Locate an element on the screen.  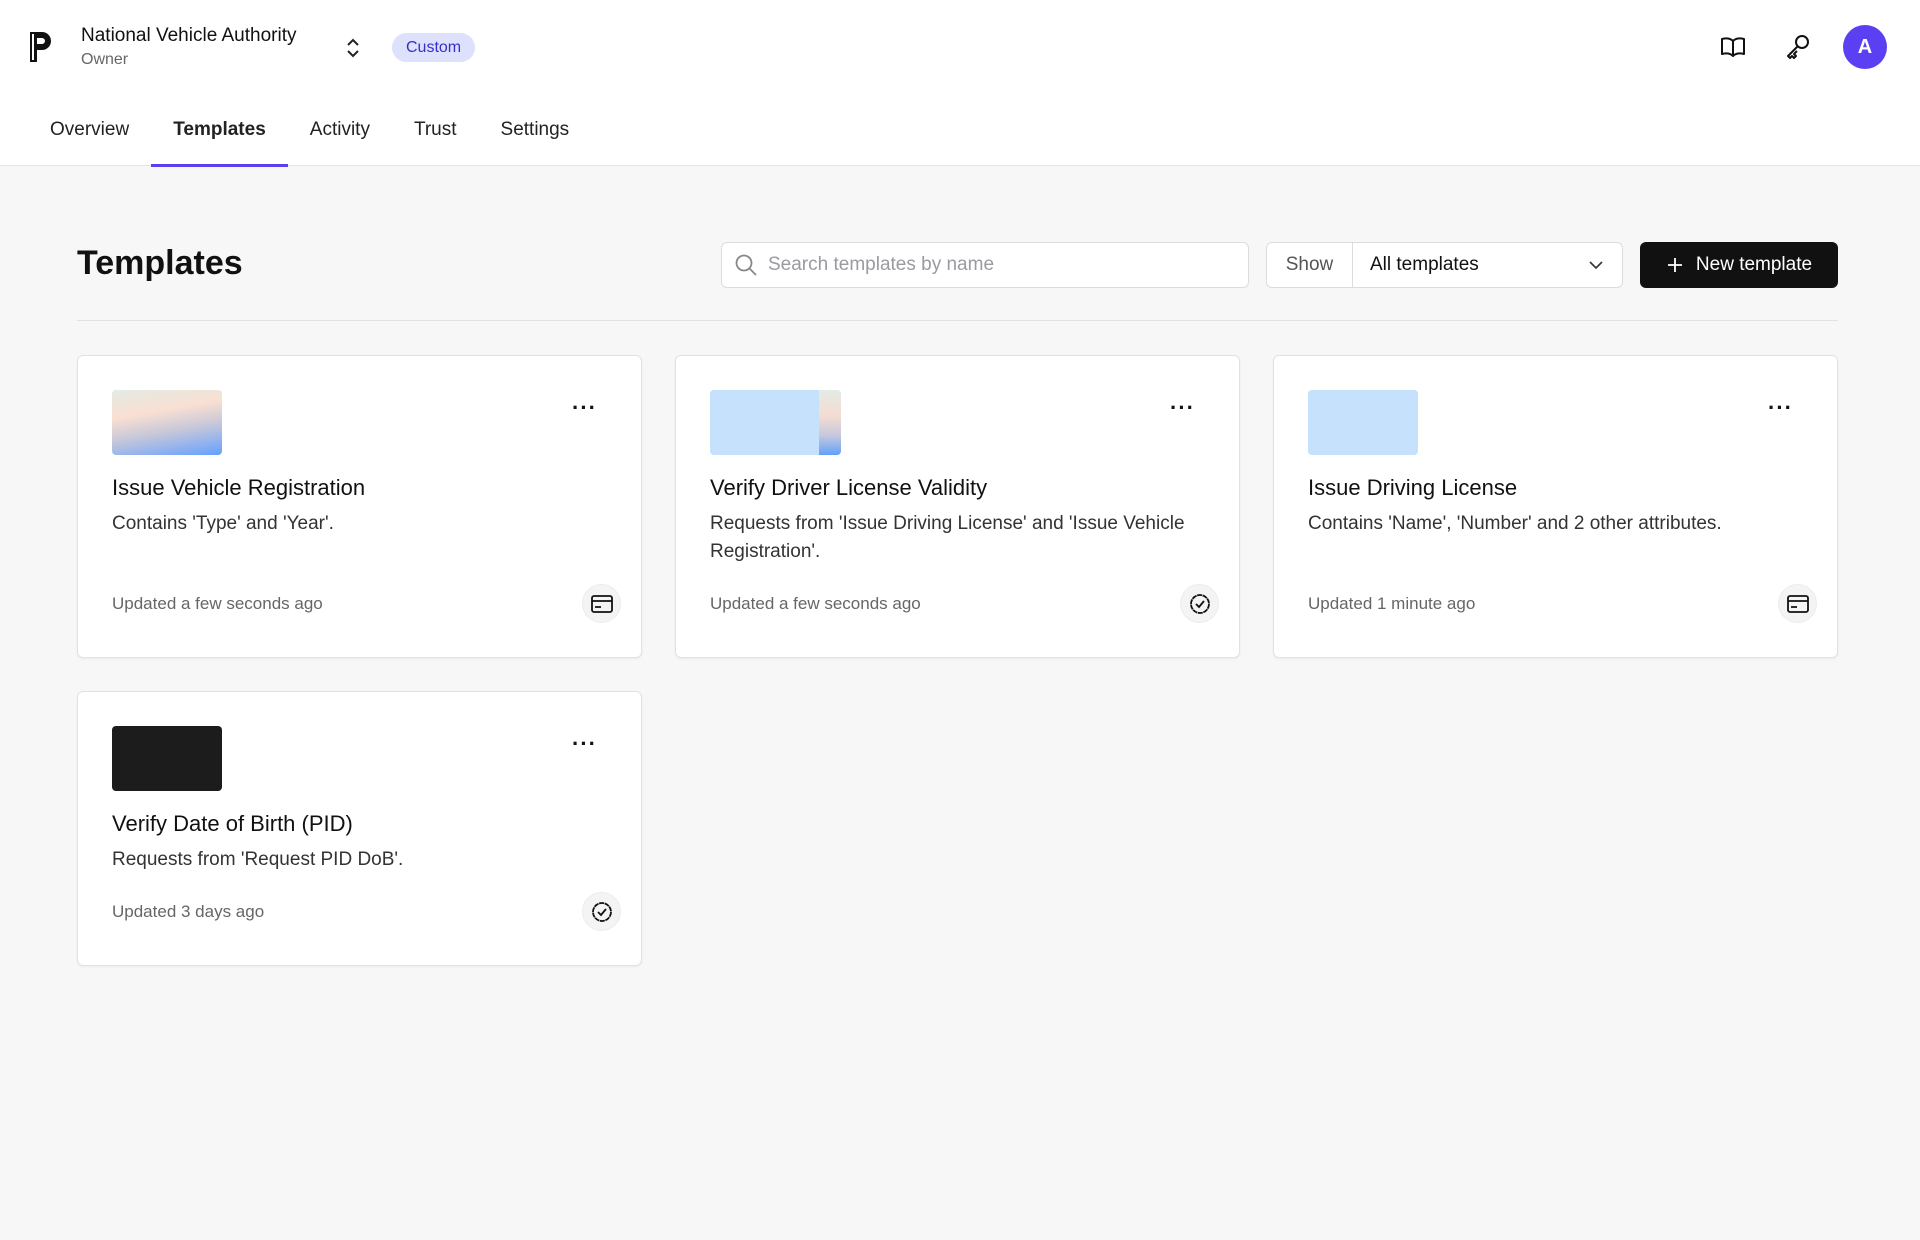
show-filter: Show All templates is located at coordinates (1444, 265).